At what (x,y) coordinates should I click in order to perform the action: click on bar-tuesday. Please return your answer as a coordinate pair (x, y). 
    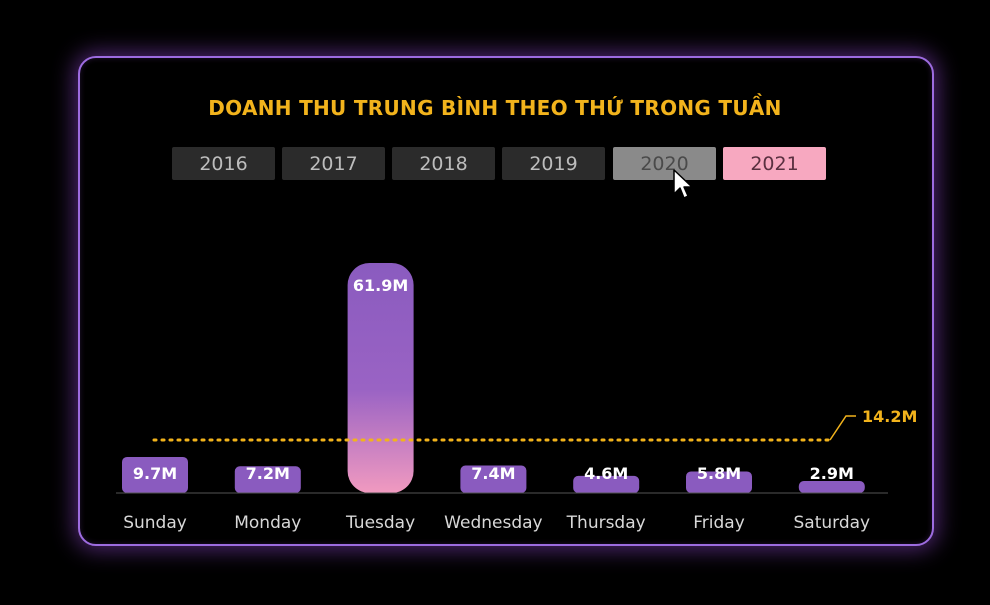
    Looking at the image, I should click on (380, 378).